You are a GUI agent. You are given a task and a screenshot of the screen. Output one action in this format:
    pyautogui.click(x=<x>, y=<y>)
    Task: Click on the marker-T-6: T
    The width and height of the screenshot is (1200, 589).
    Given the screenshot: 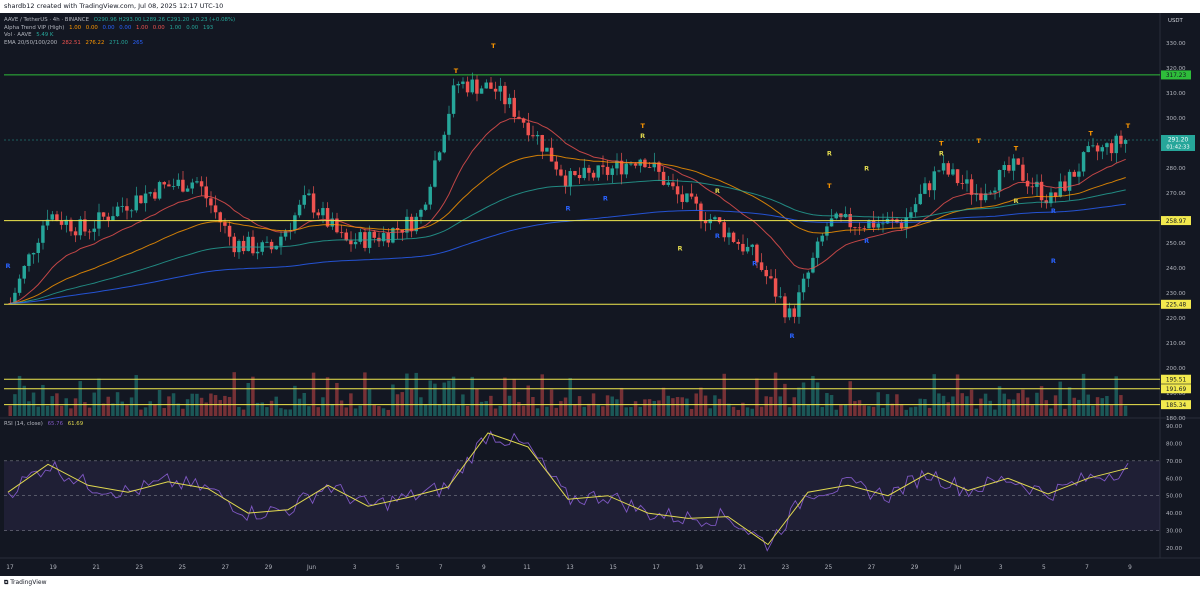 What is the action you would take?
    pyautogui.click(x=1016, y=149)
    